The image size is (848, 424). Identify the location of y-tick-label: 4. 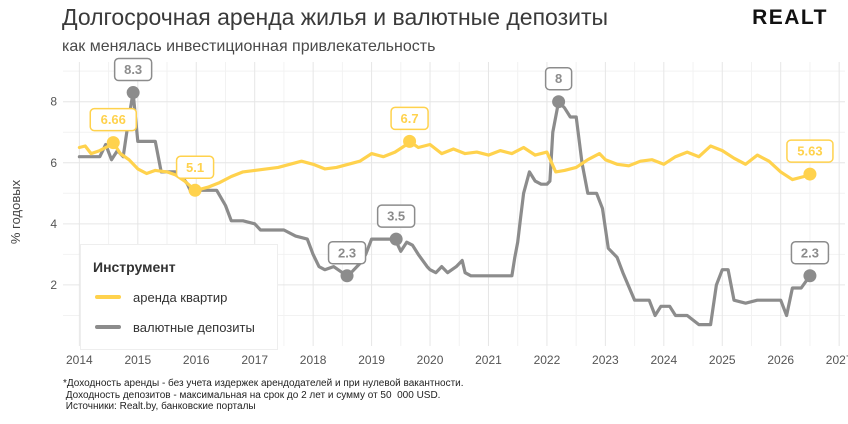
(53, 224).